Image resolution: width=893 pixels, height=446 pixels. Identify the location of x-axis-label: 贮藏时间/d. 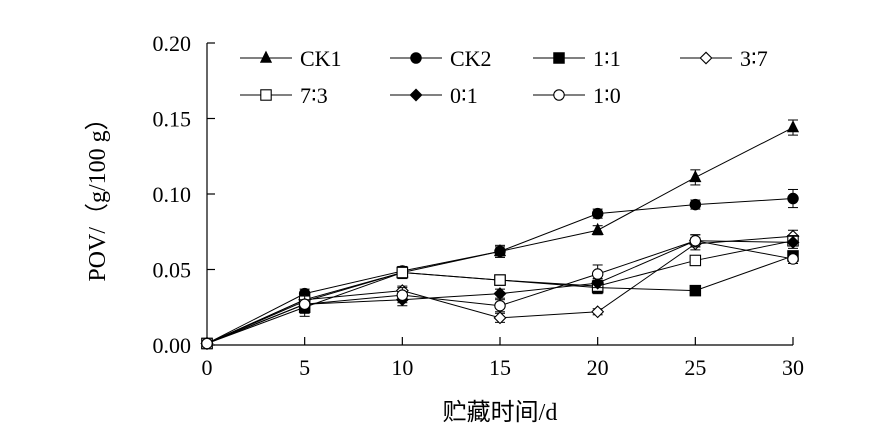
(500, 412).